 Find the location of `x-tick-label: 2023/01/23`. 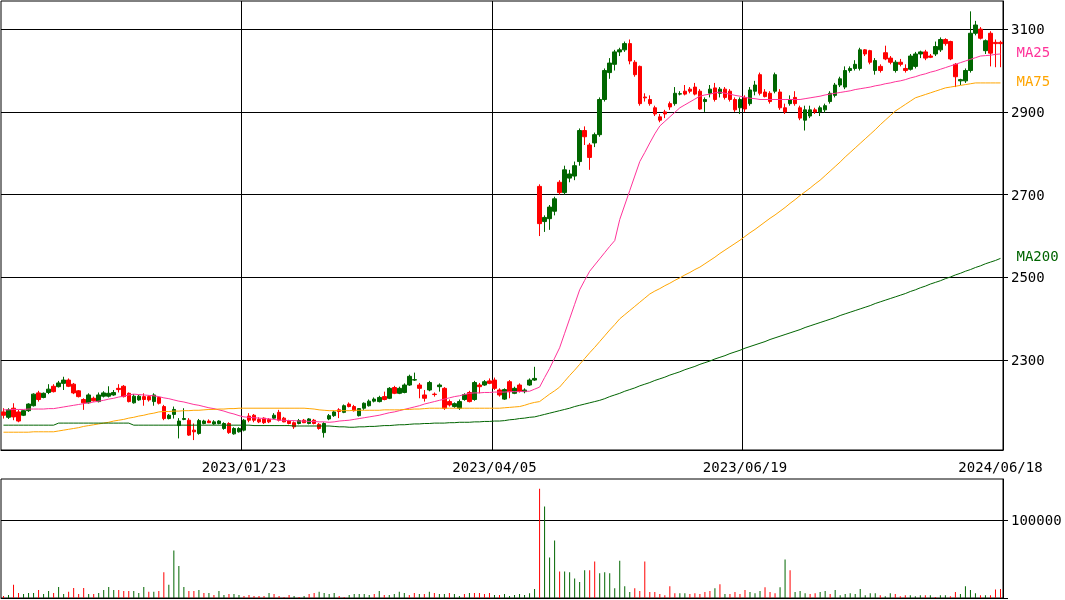

x-tick-label: 2023/01/23 is located at coordinates (244, 467).